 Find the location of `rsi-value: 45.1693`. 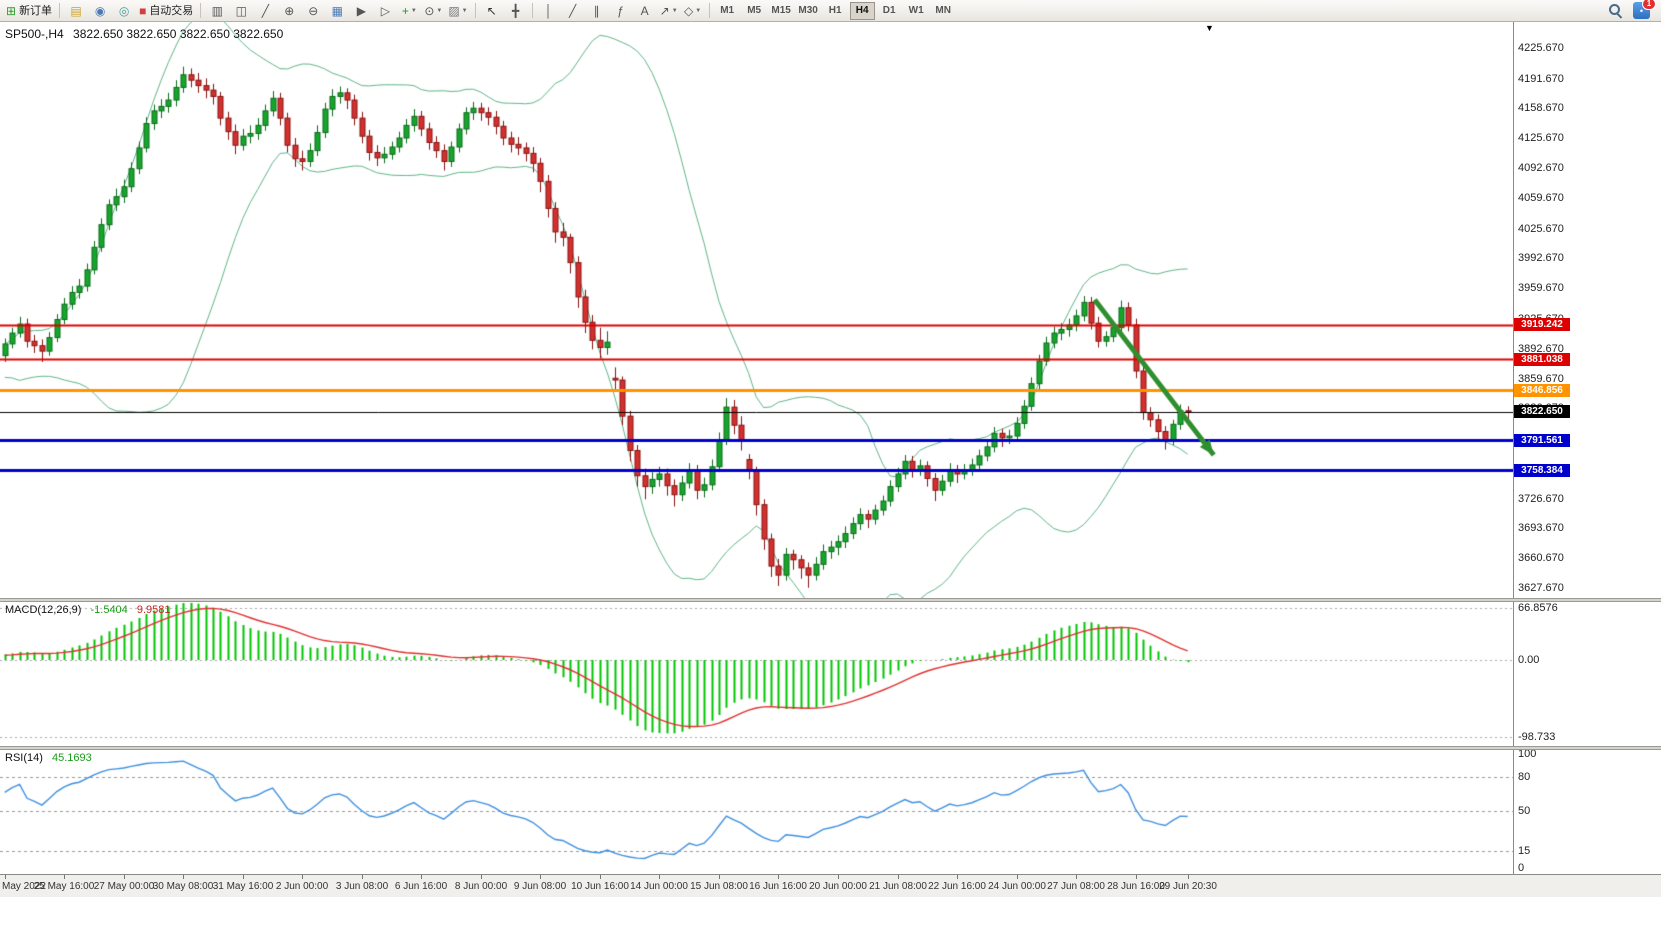

rsi-value: 45.1693 is located at coordinates (71, 758).